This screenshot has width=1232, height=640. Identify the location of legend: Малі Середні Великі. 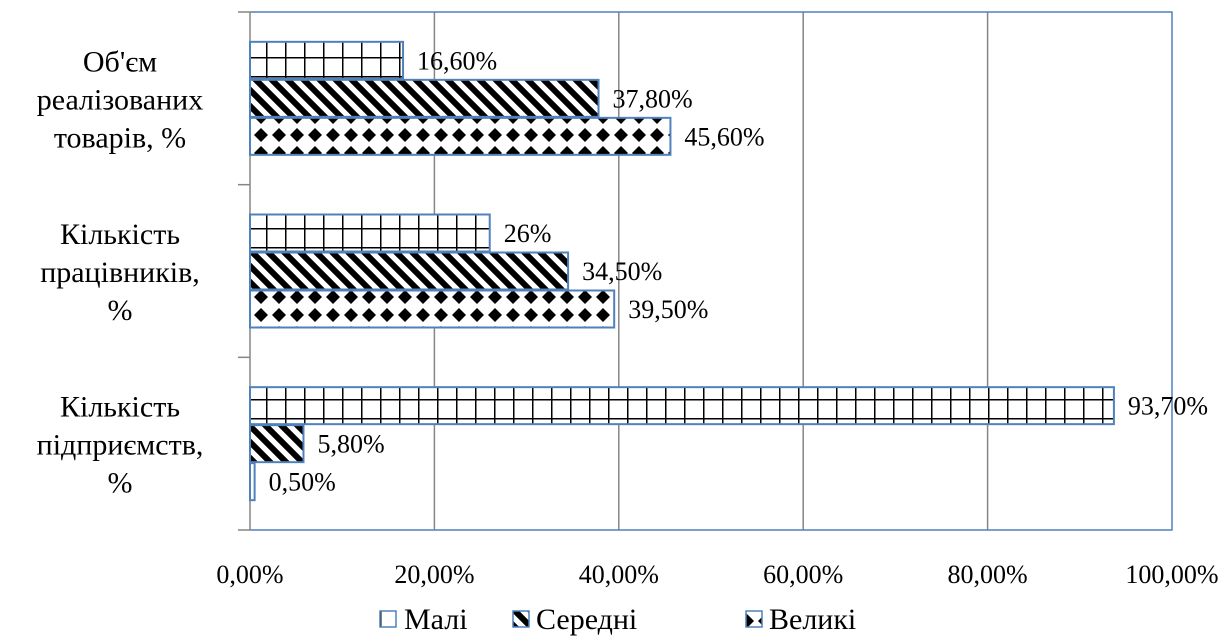
(617, 619).